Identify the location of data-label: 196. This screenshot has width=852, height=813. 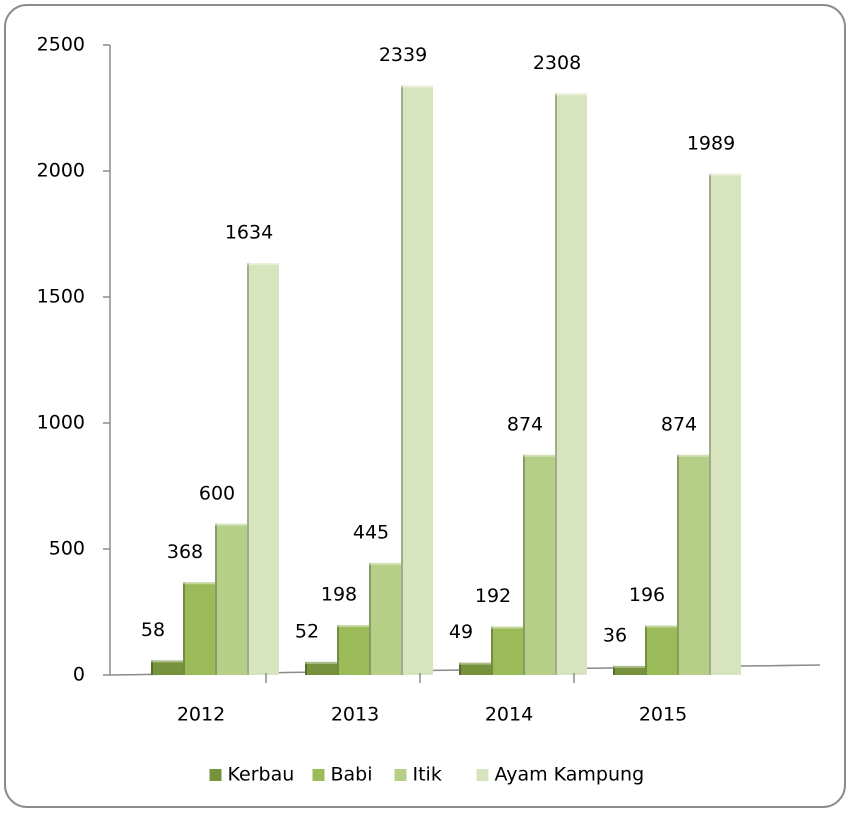
(647, 595).